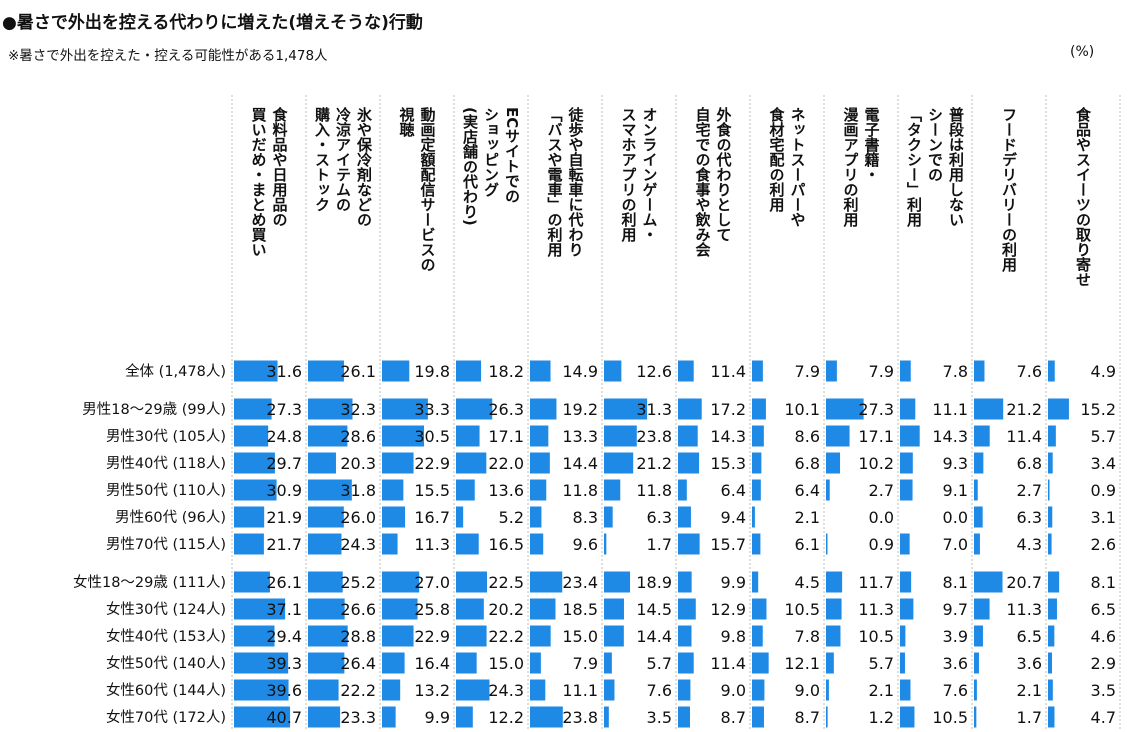  Describe the element at coordinates (166, 463) in the screenshot. I see `row-label: 男性40代 (118人)` at that location.